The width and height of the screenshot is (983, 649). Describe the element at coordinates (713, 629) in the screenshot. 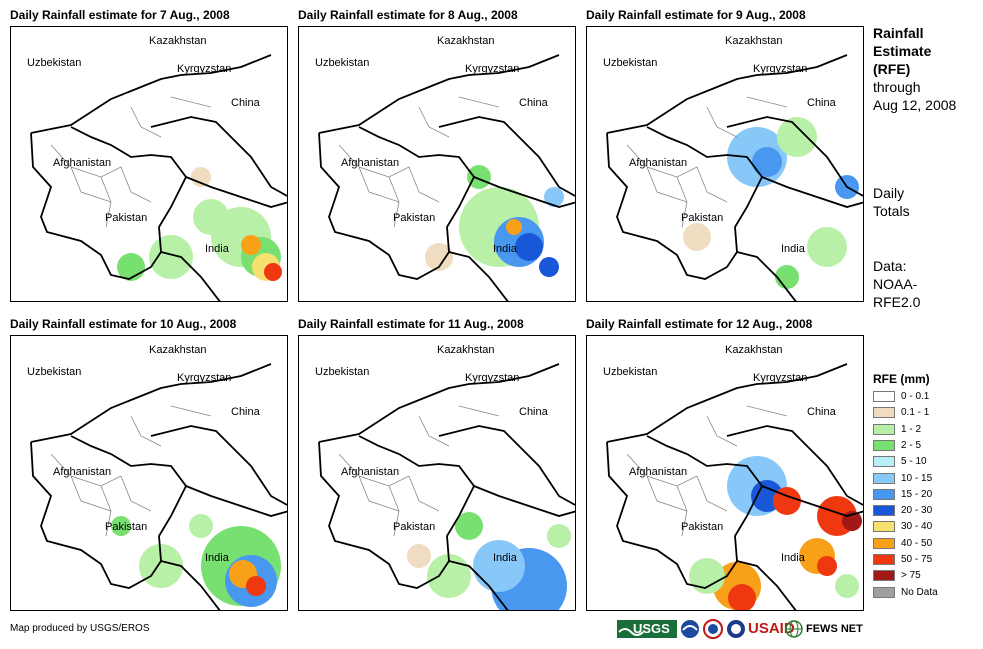

I see `nws-seal-icon` at that location.